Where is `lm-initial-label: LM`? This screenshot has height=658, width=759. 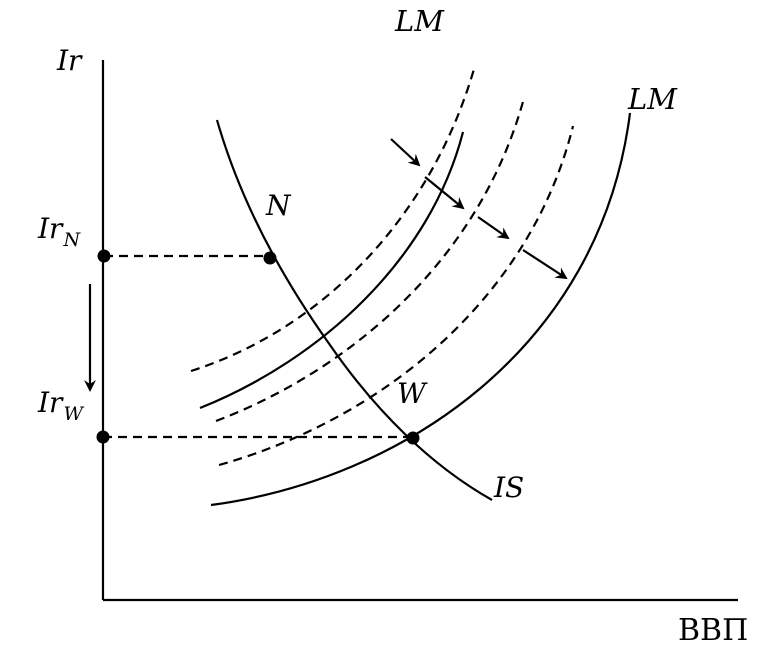 lm-initial-label: LM is located at coordinates (419, 21).